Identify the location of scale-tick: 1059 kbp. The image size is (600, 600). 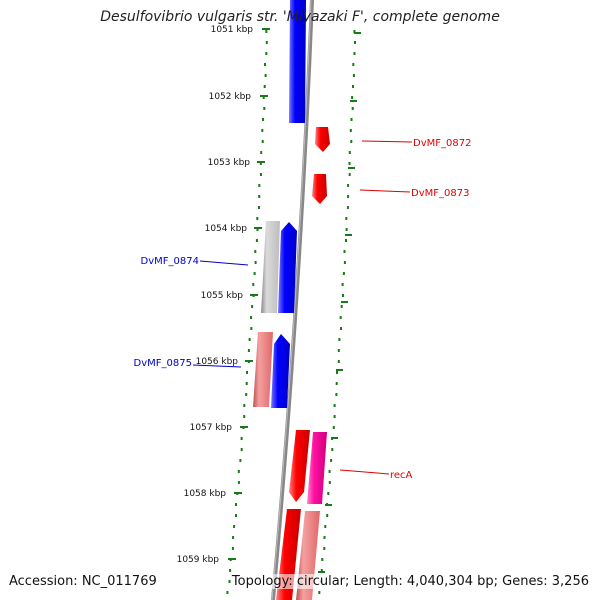
(206, 560).